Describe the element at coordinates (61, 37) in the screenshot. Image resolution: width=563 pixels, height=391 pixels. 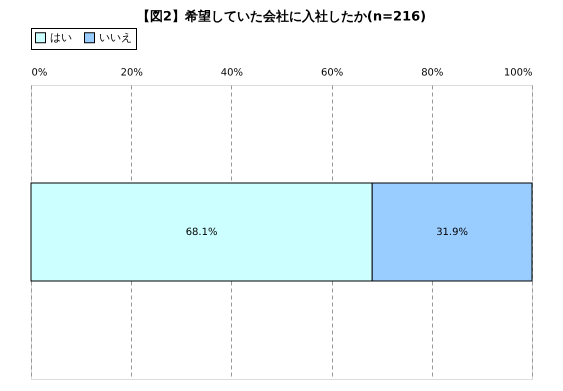
I see `legend-label: はい` at that location.